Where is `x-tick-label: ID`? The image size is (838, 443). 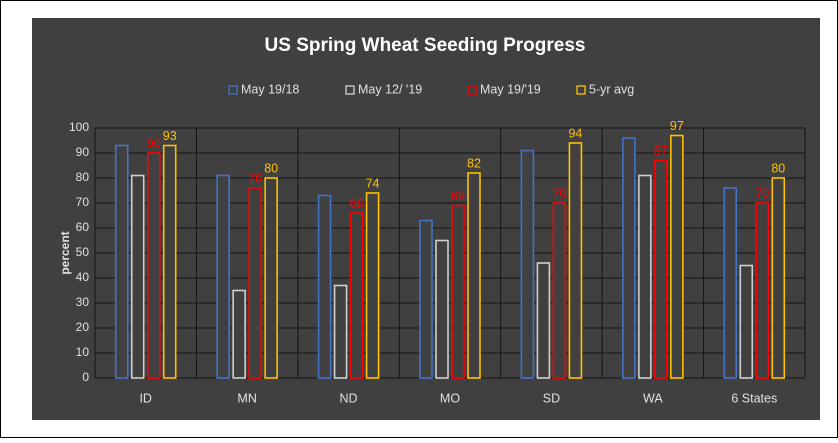
x-tick-label: ID is located at coordinates (145, 398).